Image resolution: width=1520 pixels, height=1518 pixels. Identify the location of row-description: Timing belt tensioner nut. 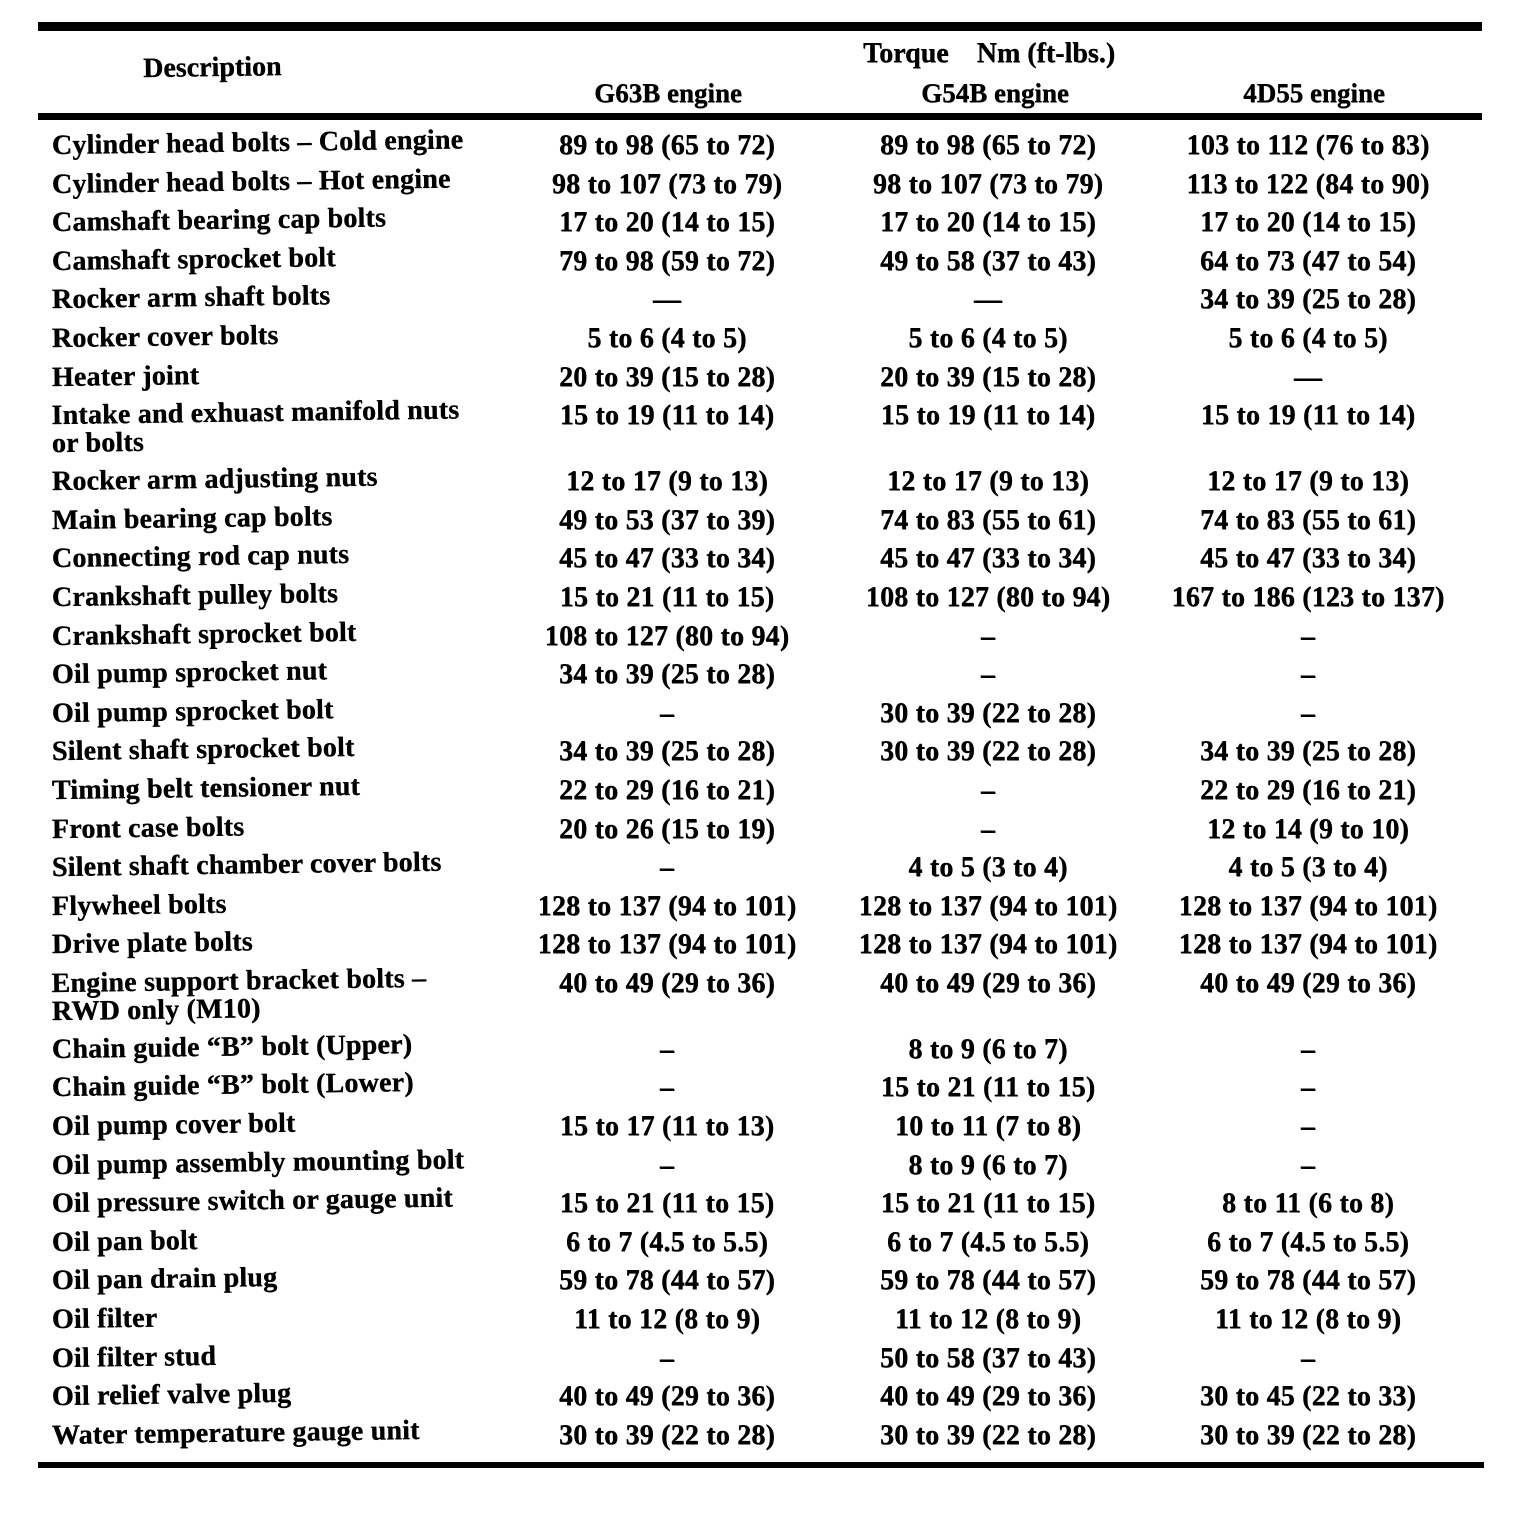
(277, 788).